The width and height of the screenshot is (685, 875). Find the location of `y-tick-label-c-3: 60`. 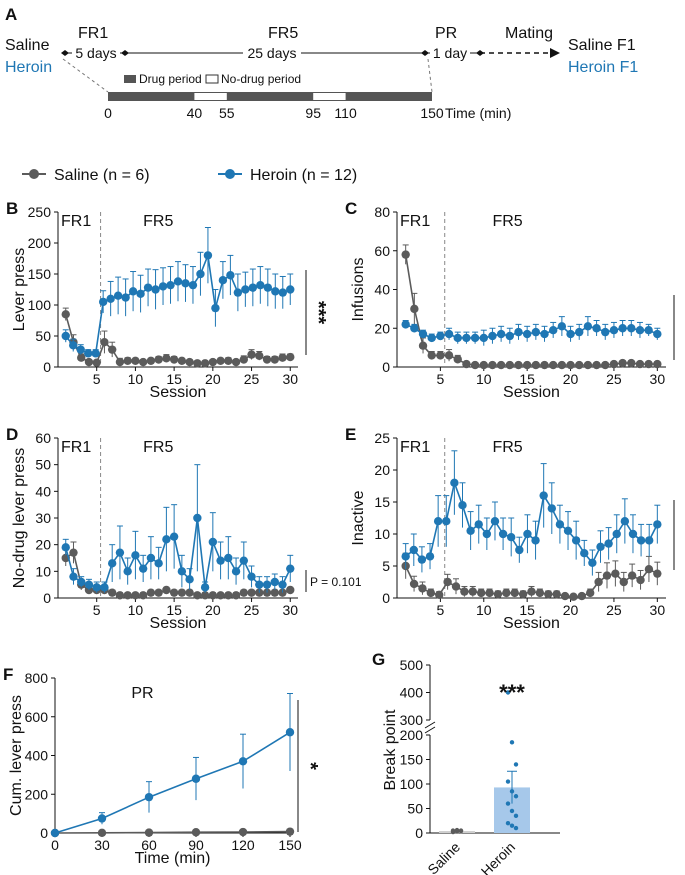

y-tick-label-c-3: 60 is located at coordinates (382, 251).